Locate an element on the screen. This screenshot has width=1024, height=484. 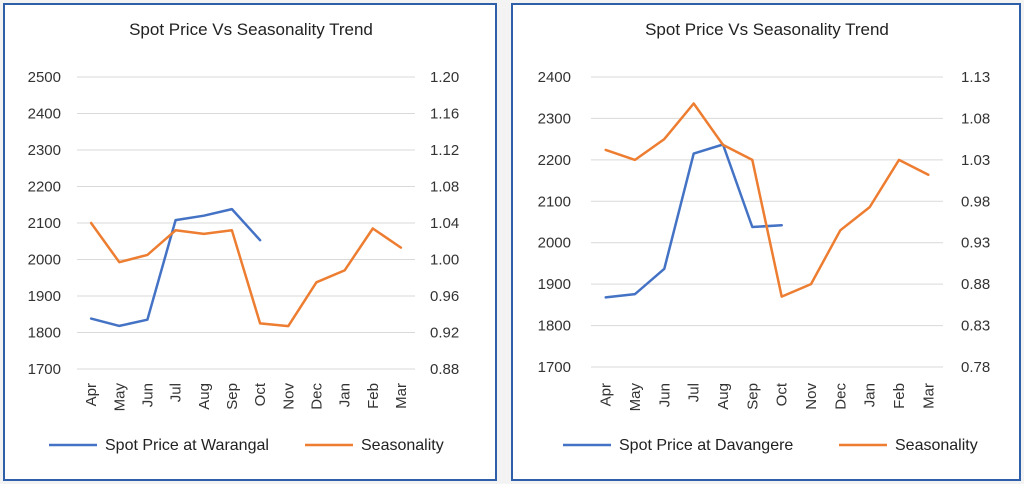
legend-label: Spot Price at Davangere is located at coordinates (706, 445).